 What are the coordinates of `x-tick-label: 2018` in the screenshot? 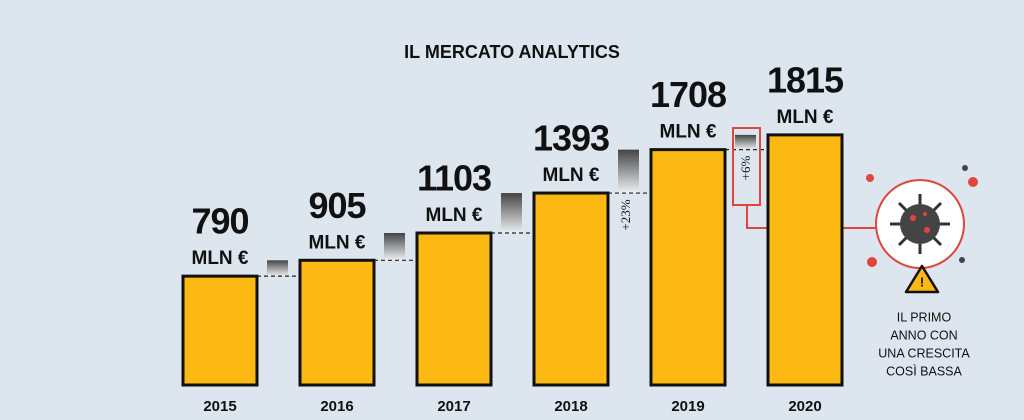 It's located at (570, 406).